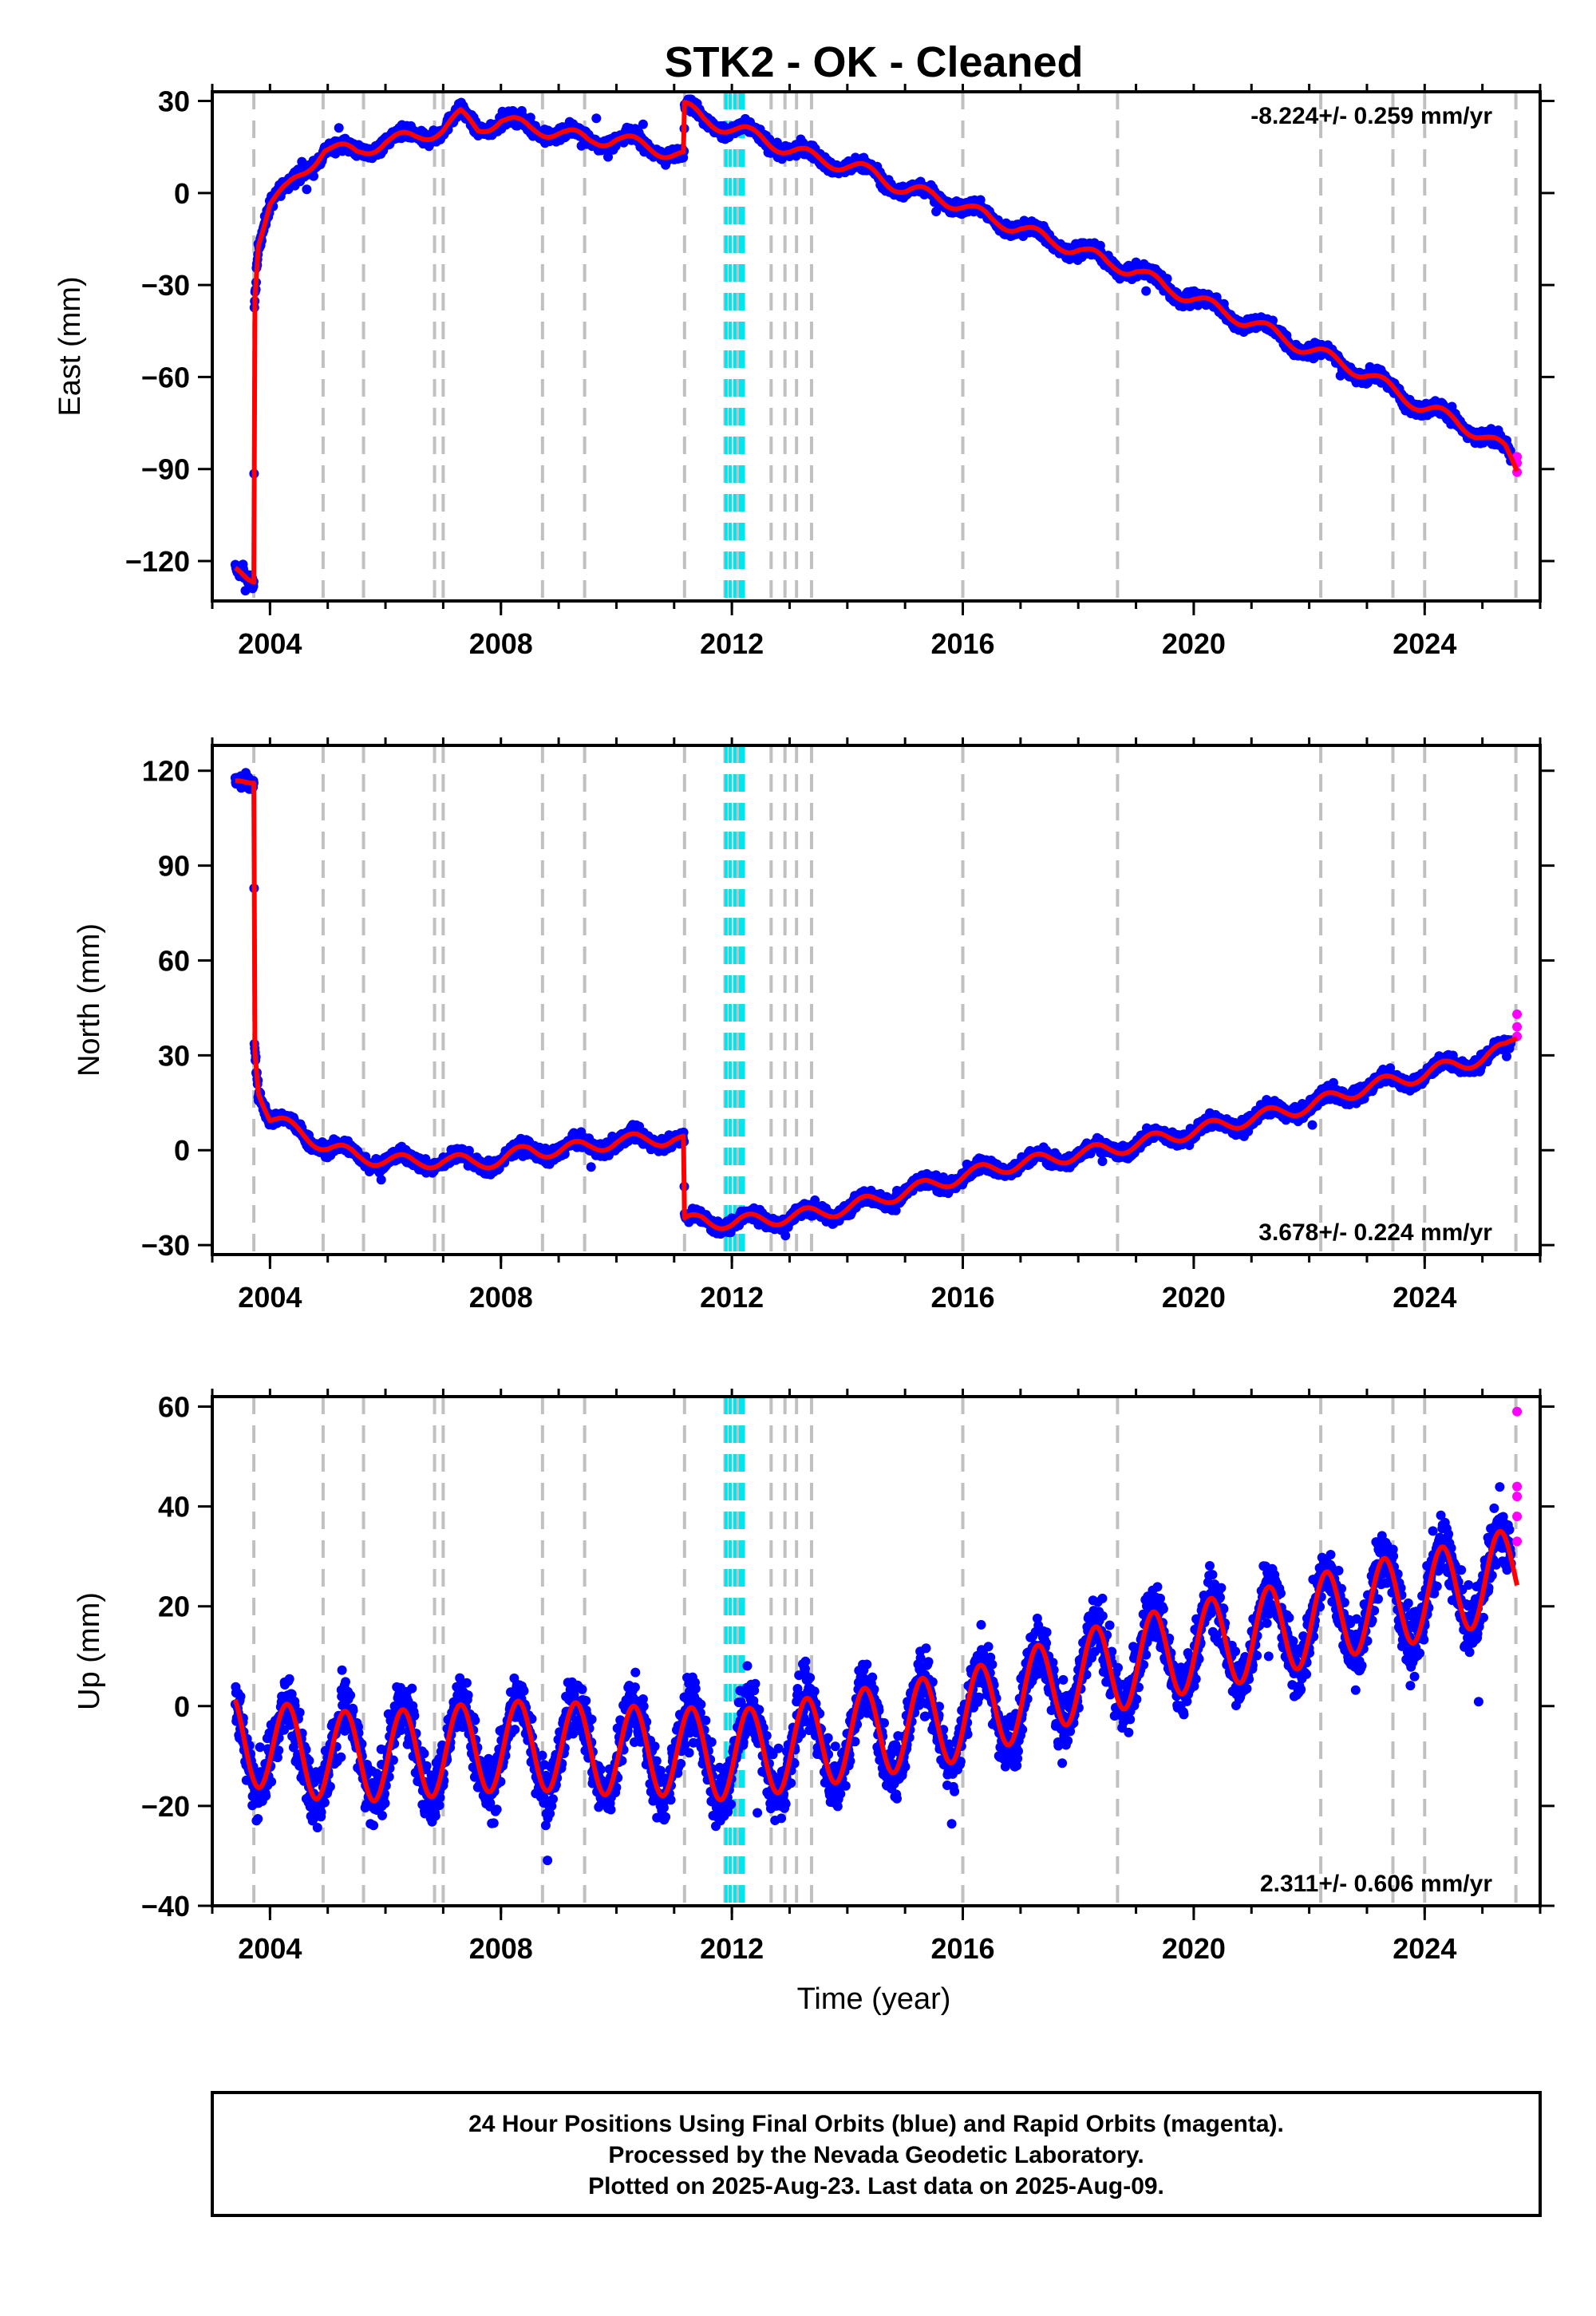 This screenshot has height=2316, width=1596. I want to click on x-tick-label: 2004, so click(270, 643).